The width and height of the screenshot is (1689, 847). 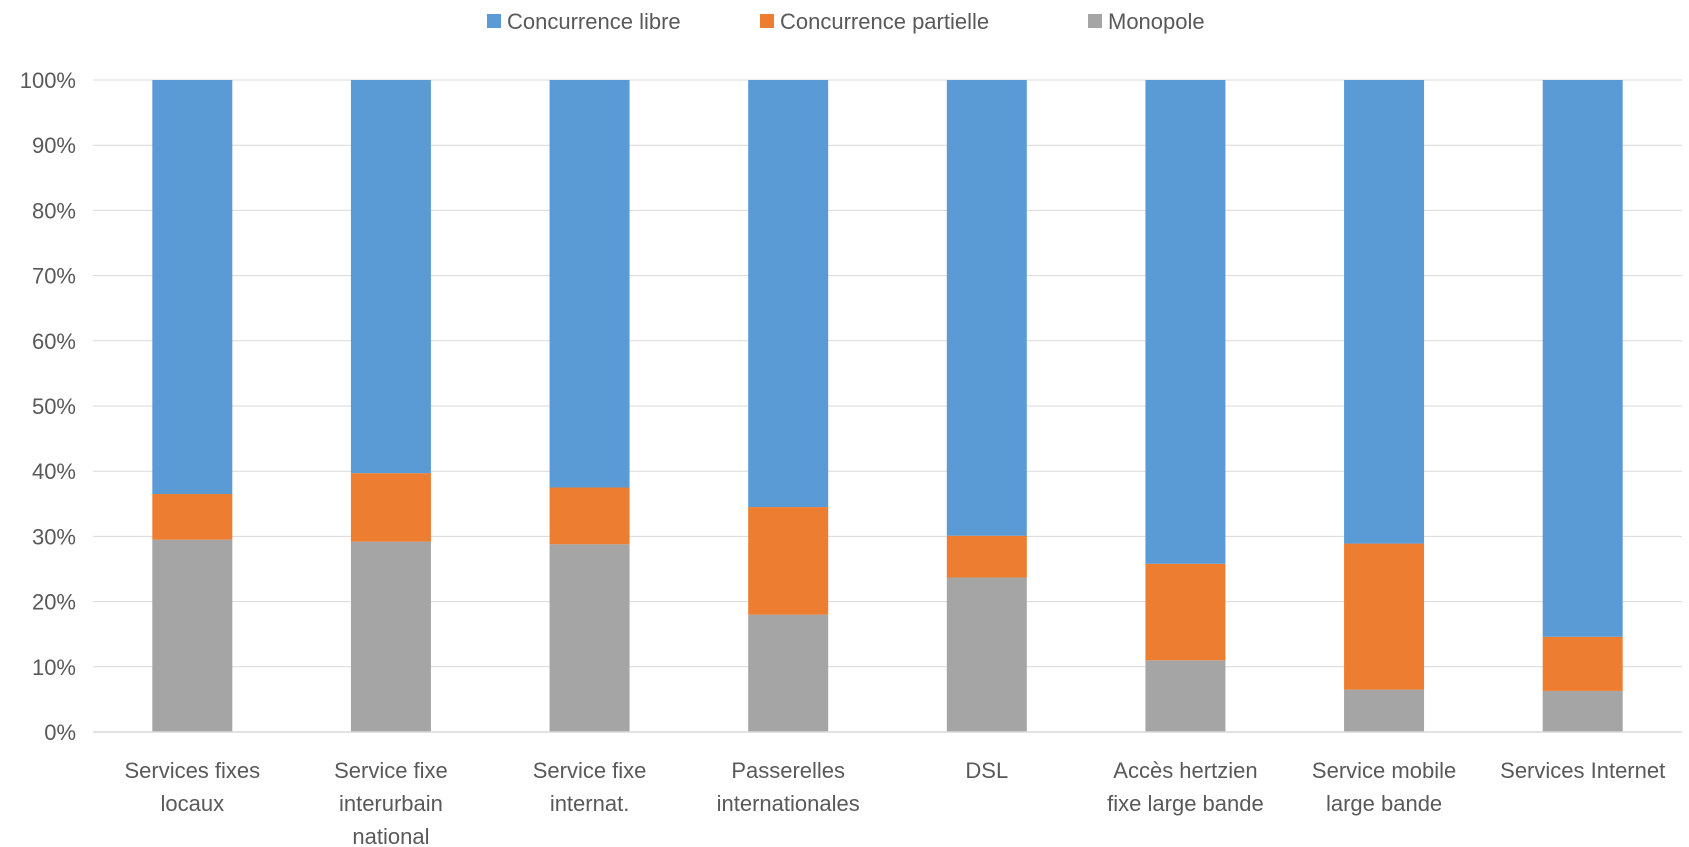 What do you see at coordinates (48, 80) in the screenshot?
I see `y-tick-label: 100%` at bounding box center [48, 80].